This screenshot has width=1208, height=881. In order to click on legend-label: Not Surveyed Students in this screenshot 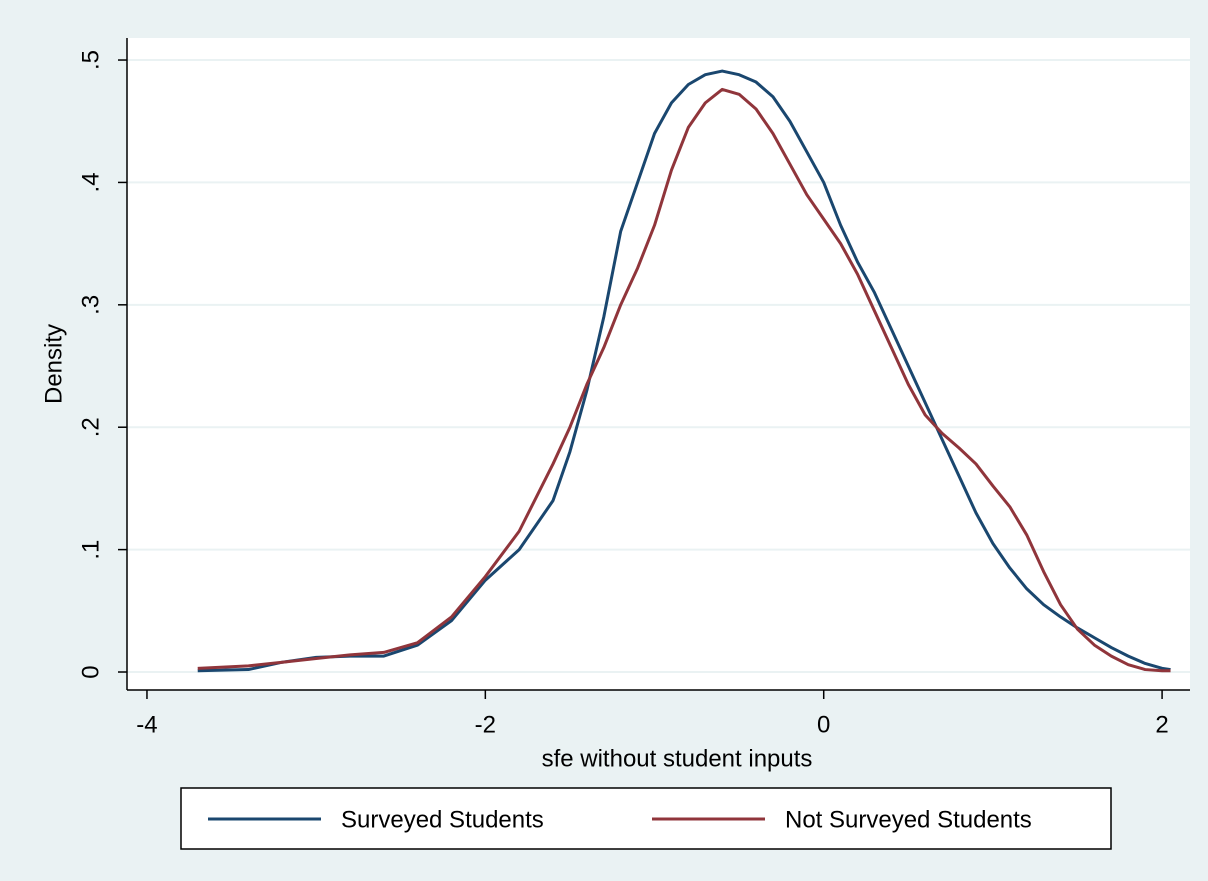, I will do `click(908, 819)`.